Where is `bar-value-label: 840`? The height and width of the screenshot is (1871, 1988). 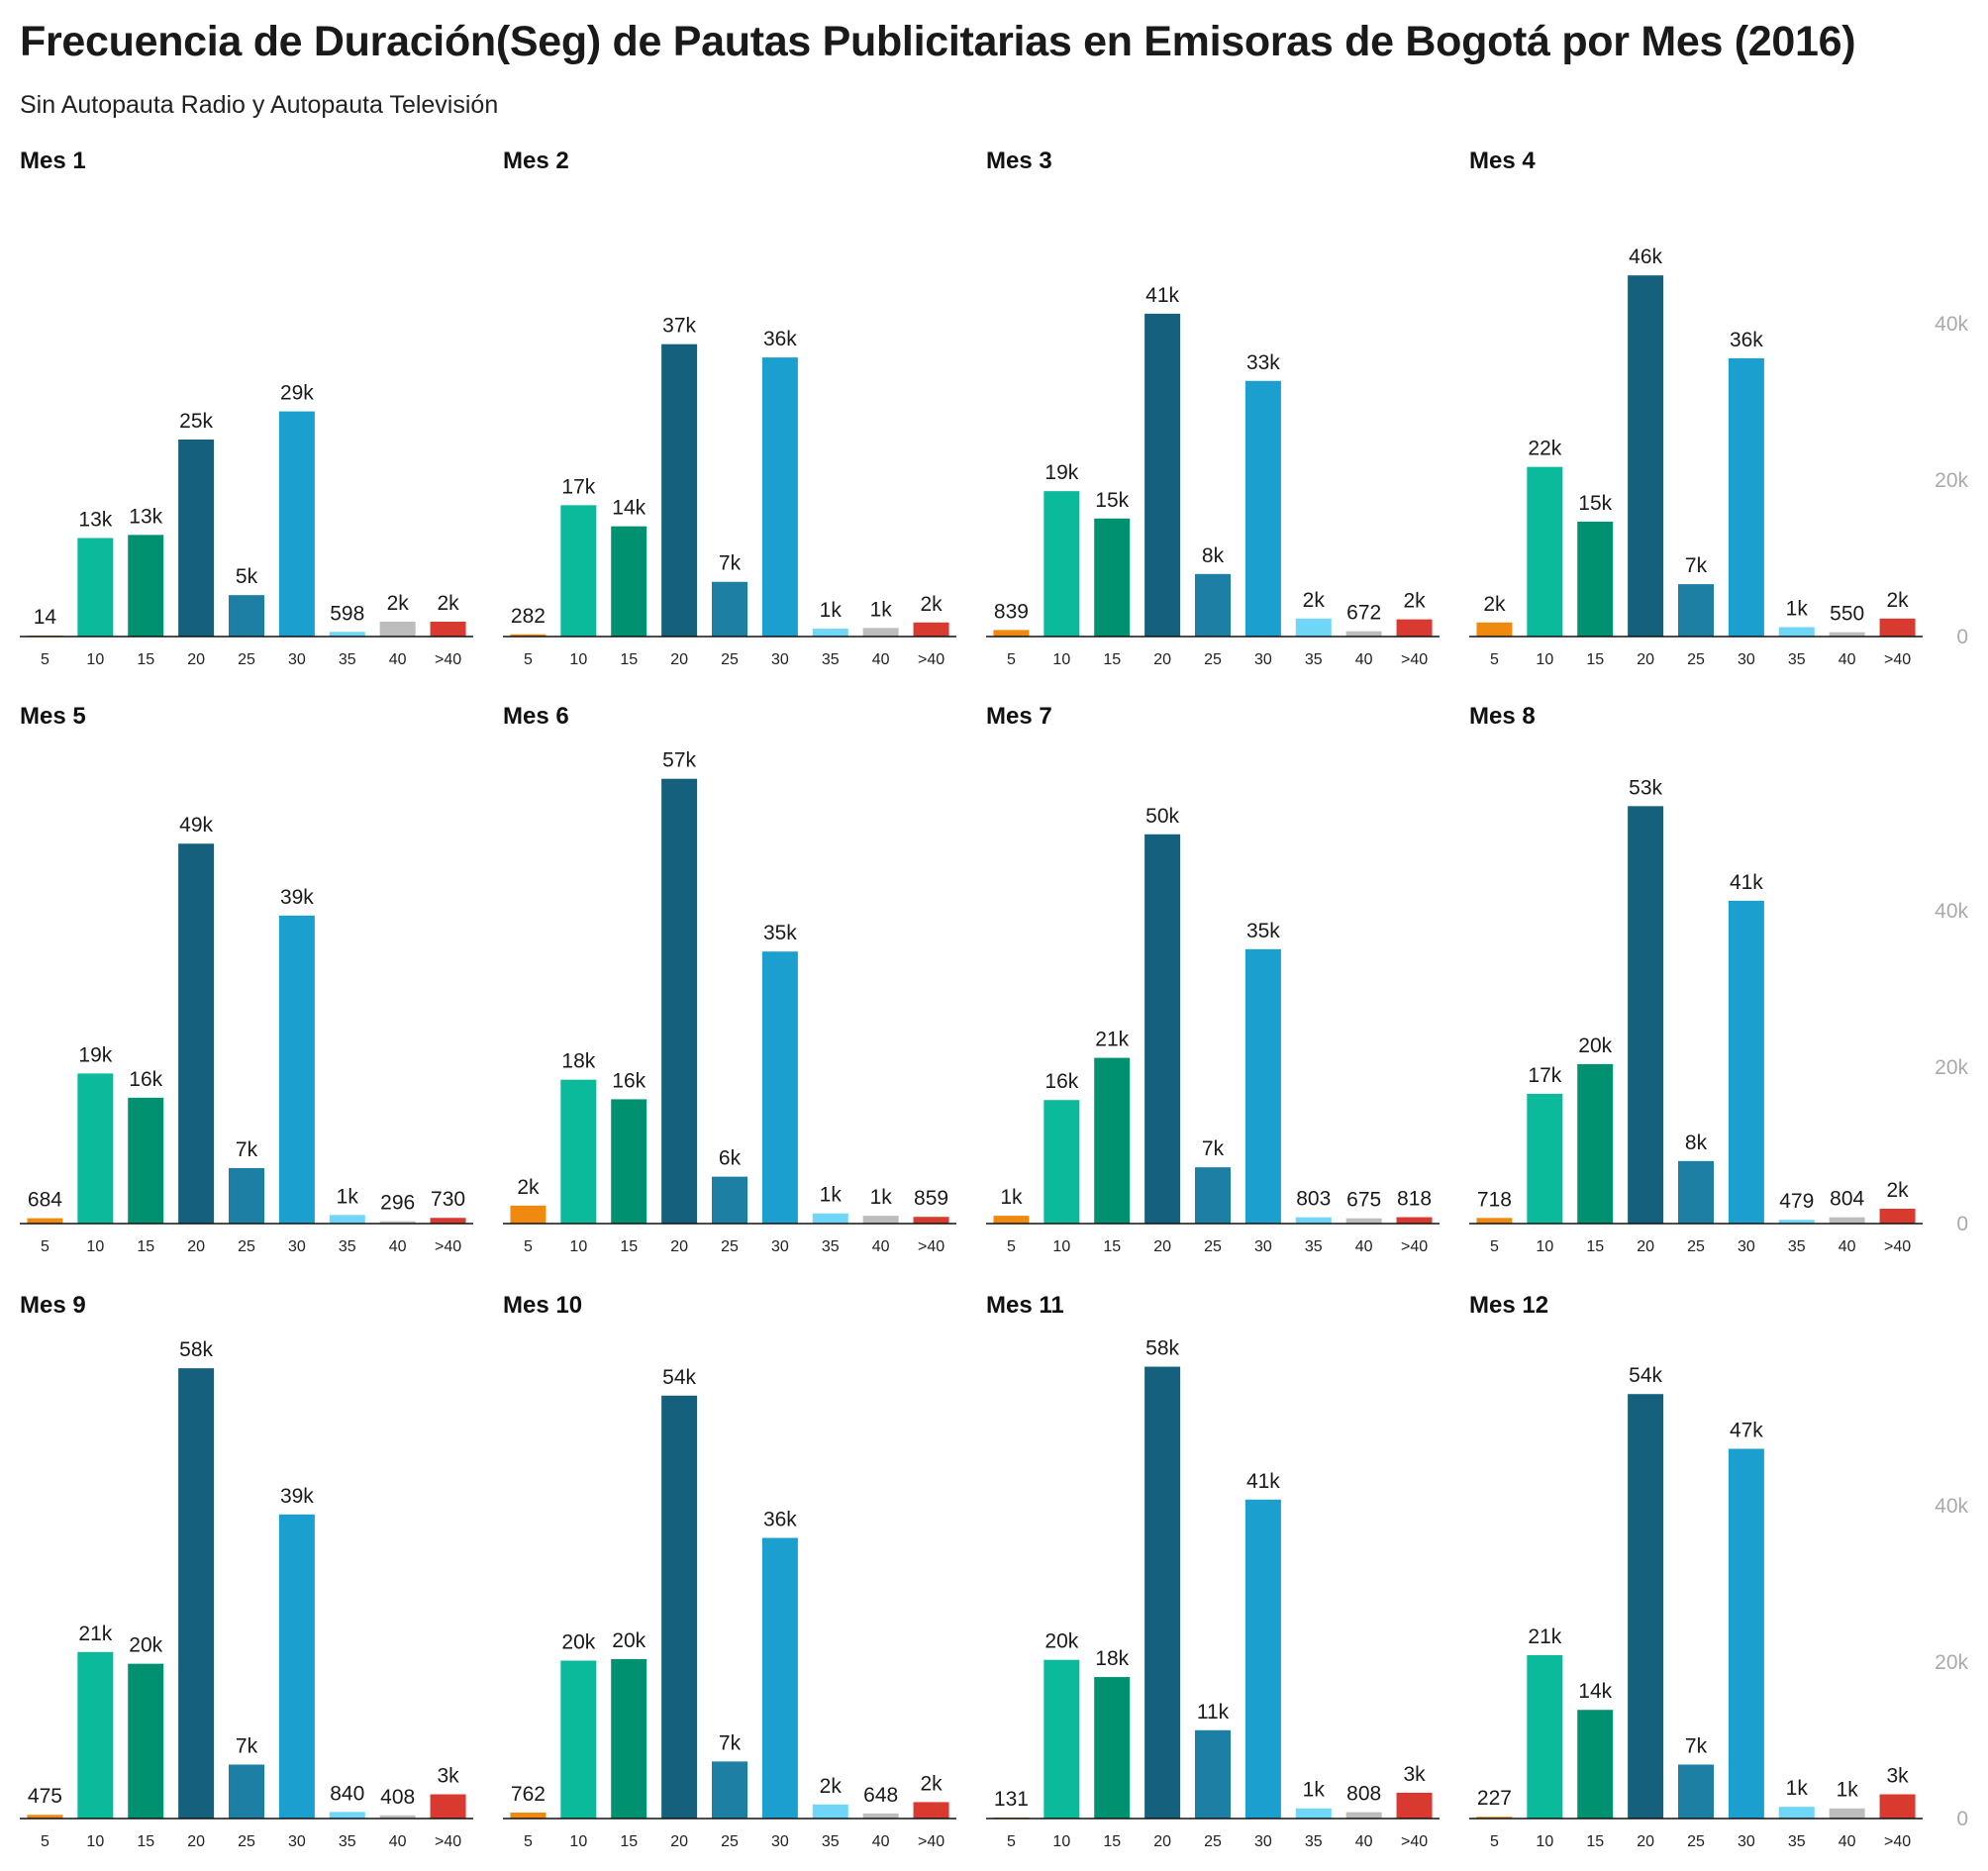
bar-value-label: 840 is located at coordinates (347, 1793).